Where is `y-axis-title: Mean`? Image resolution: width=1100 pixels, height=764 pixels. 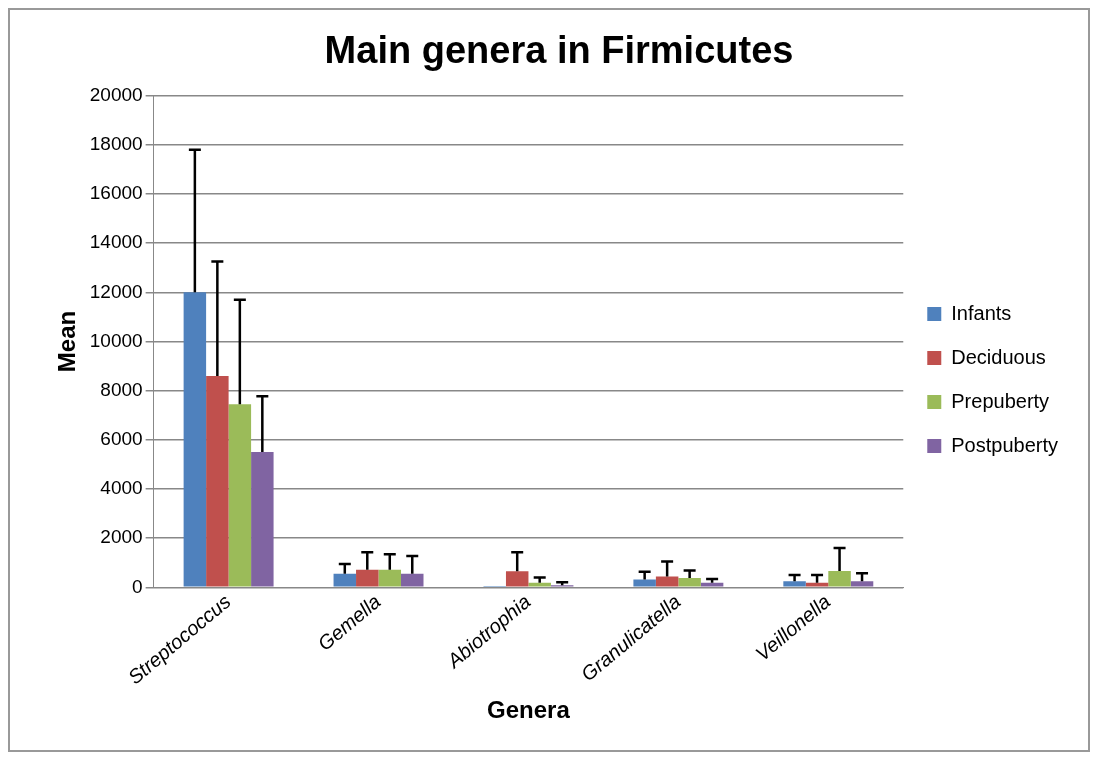 y-axis-title: Mean is located at coordinates (67, 341).